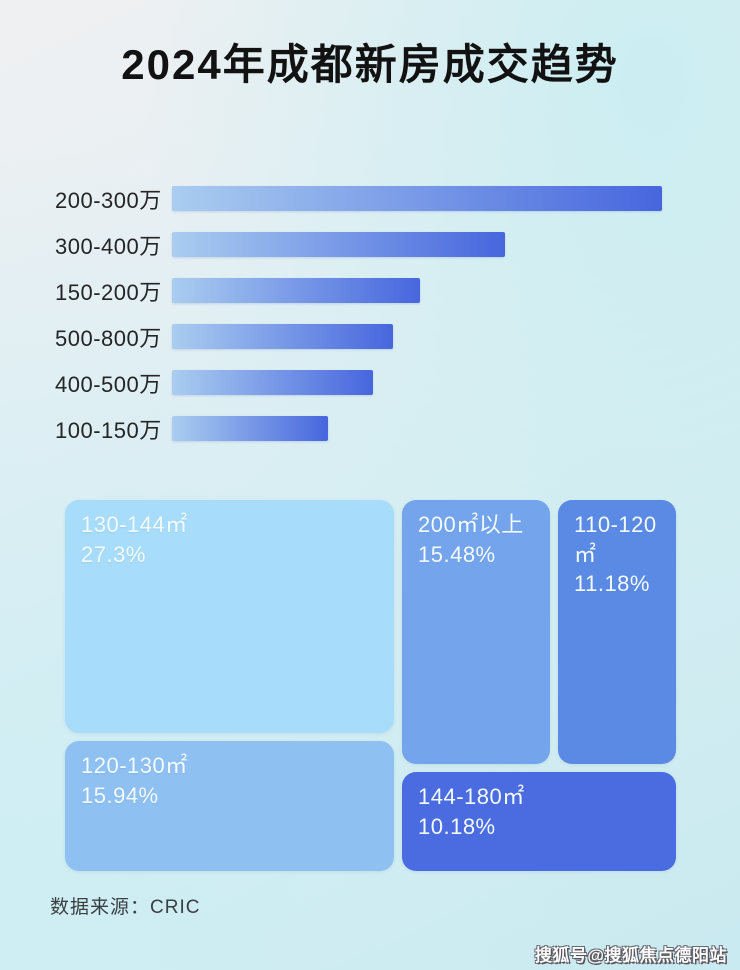 This screenshot has height=970, width=740. I want to click on treemap-block-value: 15.94%, so click(120, 795).